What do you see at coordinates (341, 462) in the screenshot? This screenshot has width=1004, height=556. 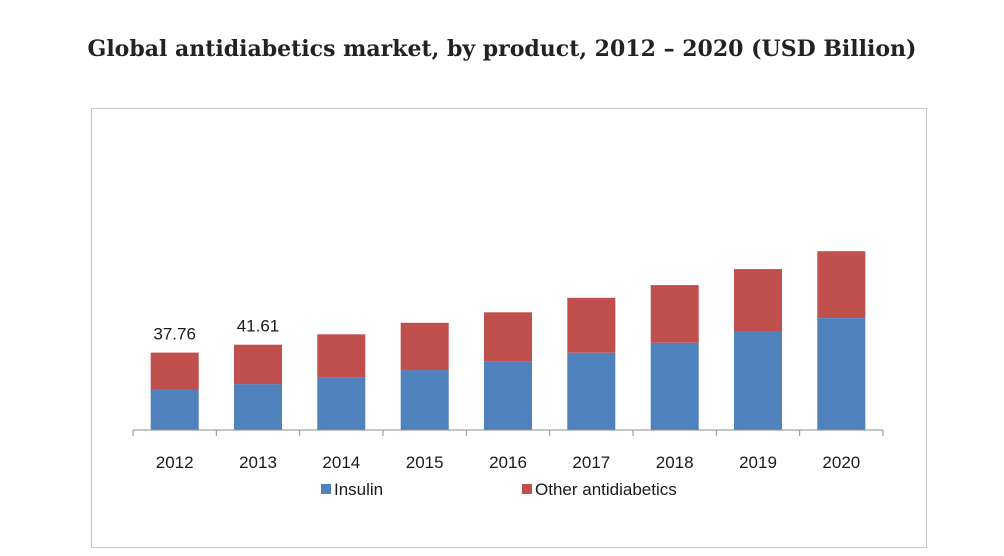 I see `x-tick-label-2014: 2014` at bounding box center [341, 462].